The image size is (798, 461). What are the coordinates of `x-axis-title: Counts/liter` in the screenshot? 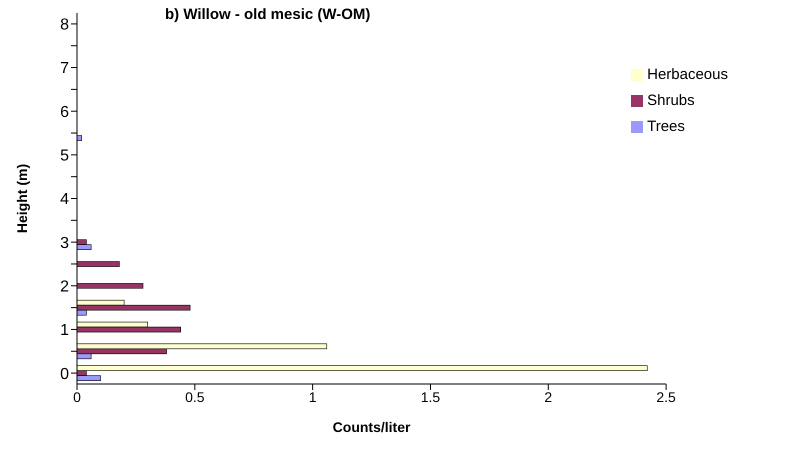 It's located at (371, 427).